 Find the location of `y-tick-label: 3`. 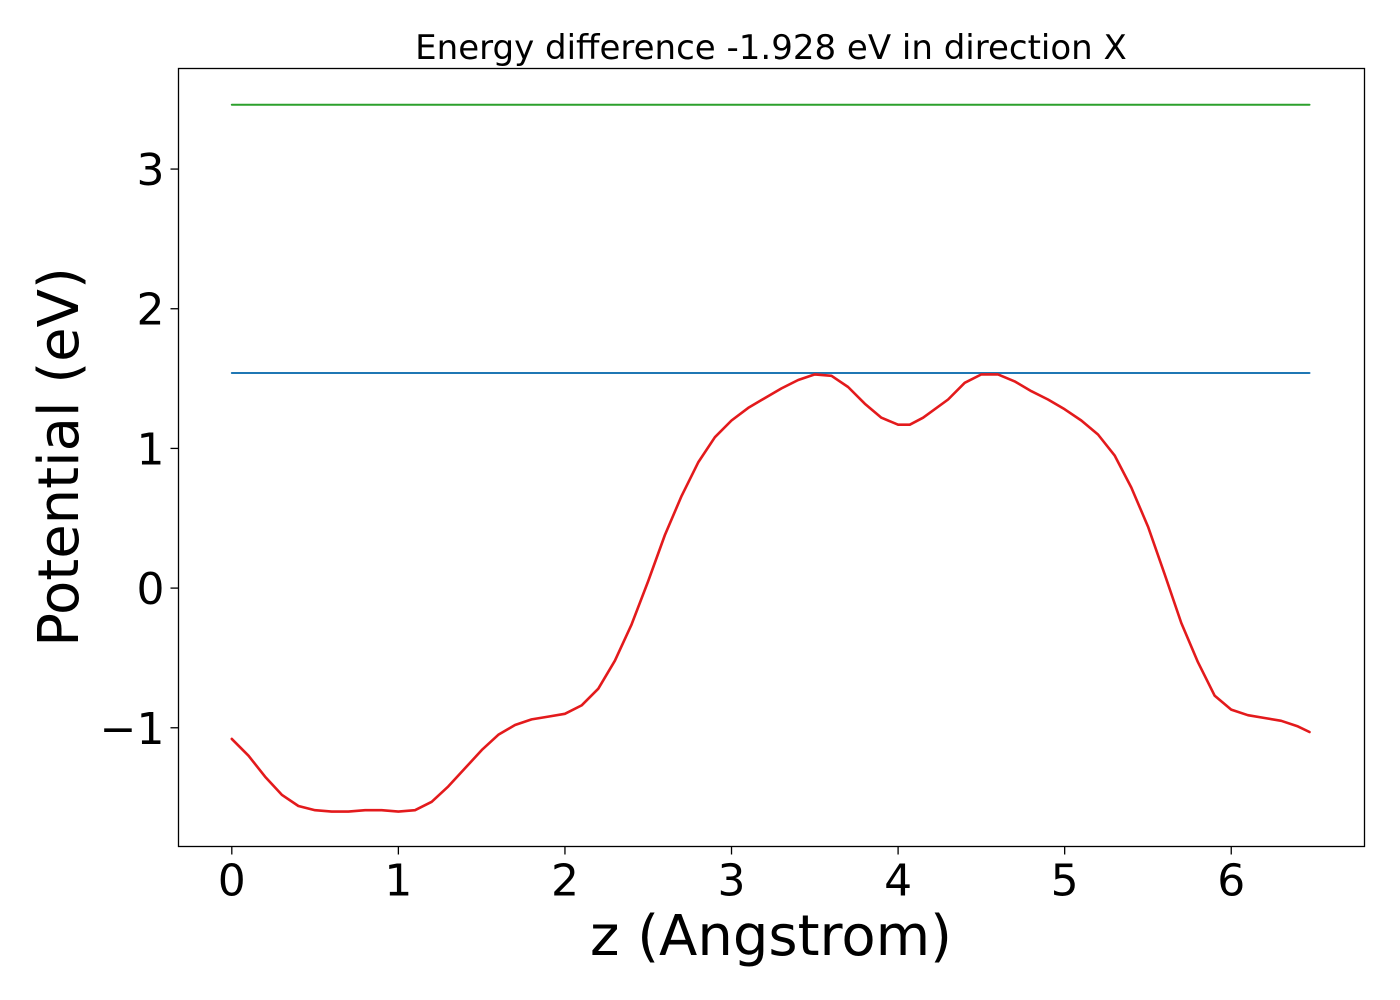

y-tick-label: 3 is located at coordinates (151, 170).